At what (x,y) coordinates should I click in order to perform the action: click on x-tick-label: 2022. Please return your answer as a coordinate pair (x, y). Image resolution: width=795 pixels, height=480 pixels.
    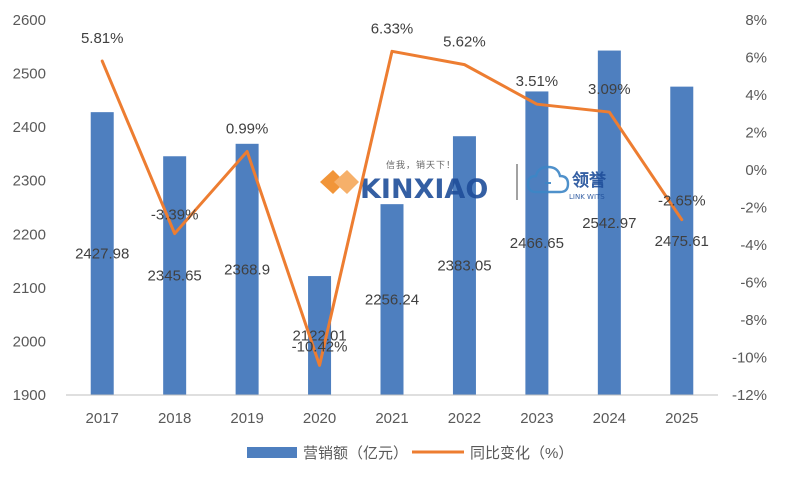
    Looking at the image, I should click on (464, 418).